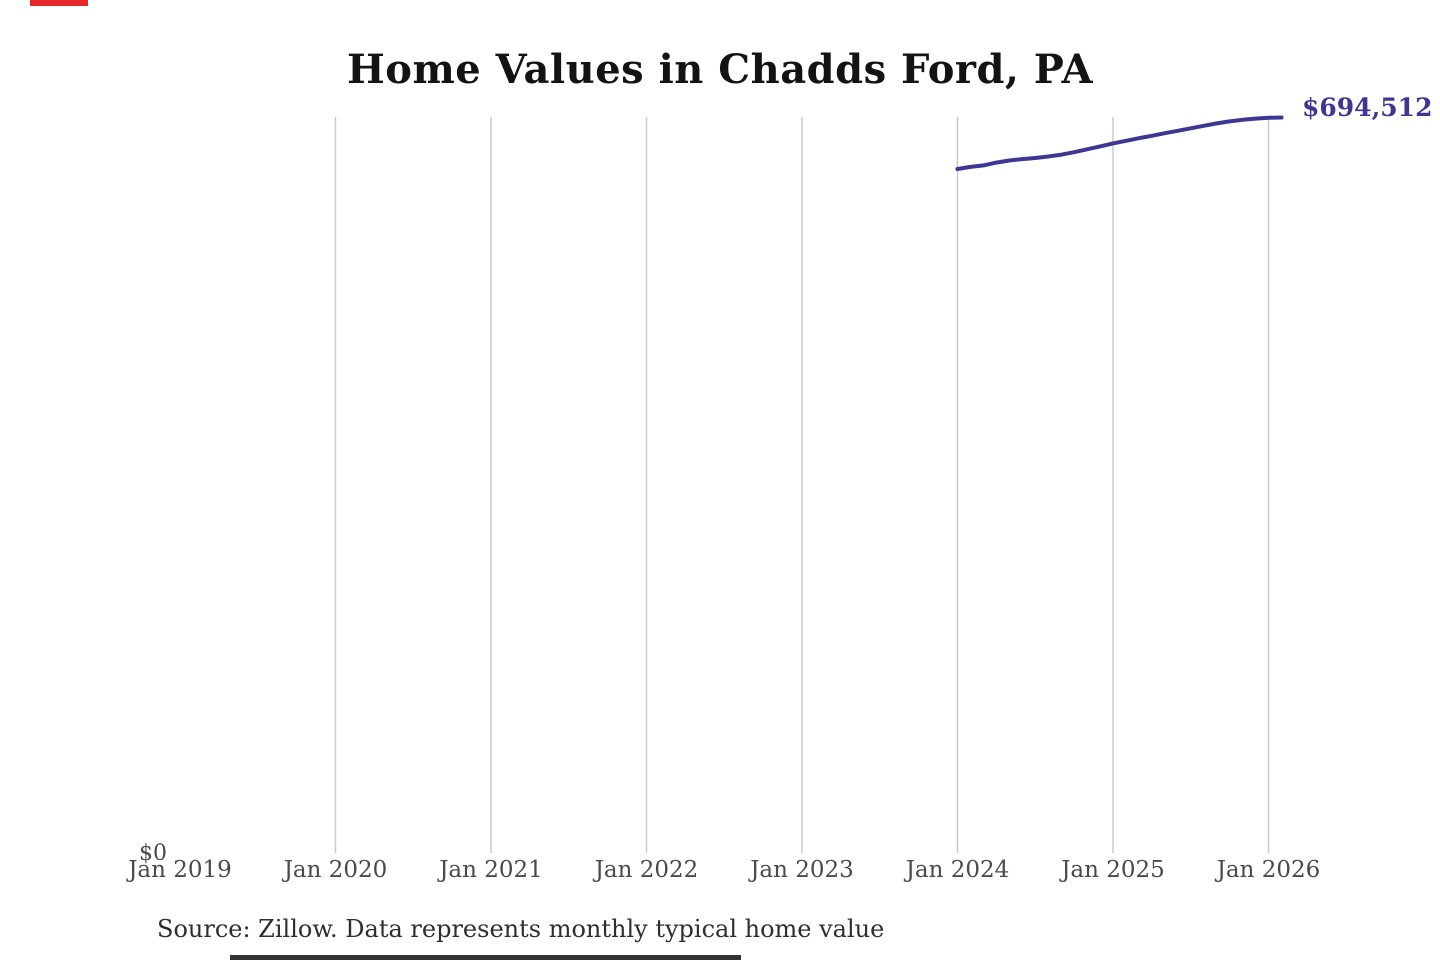  What do you see at coordinates (720, 69) in the screenshot?
I see `chart-title: Home Values in Chadds Ford, PA` at bounding box center [720, 69].